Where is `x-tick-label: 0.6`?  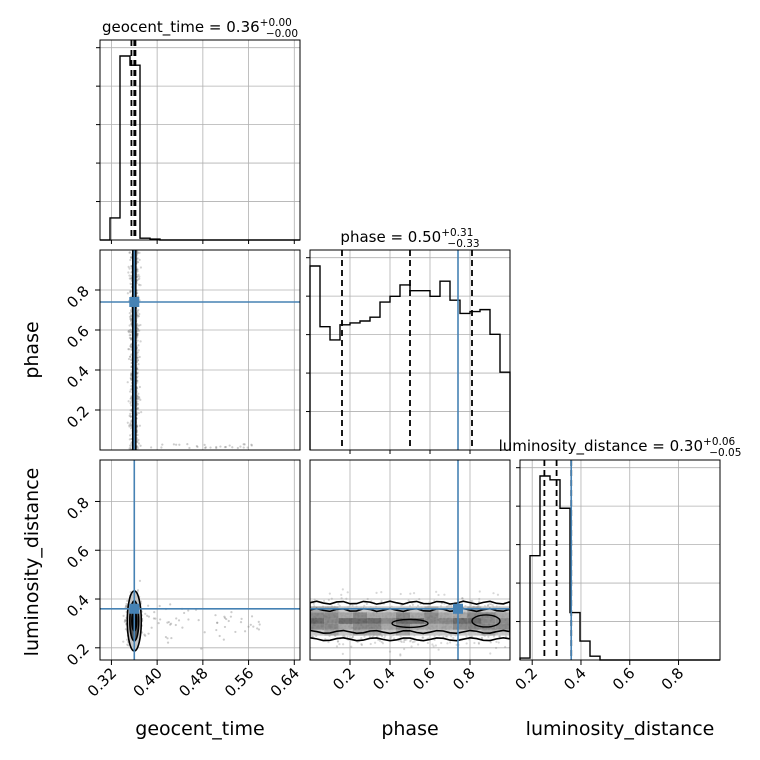 x-tick-label: 0.6 is located at coordinates (424, 679).